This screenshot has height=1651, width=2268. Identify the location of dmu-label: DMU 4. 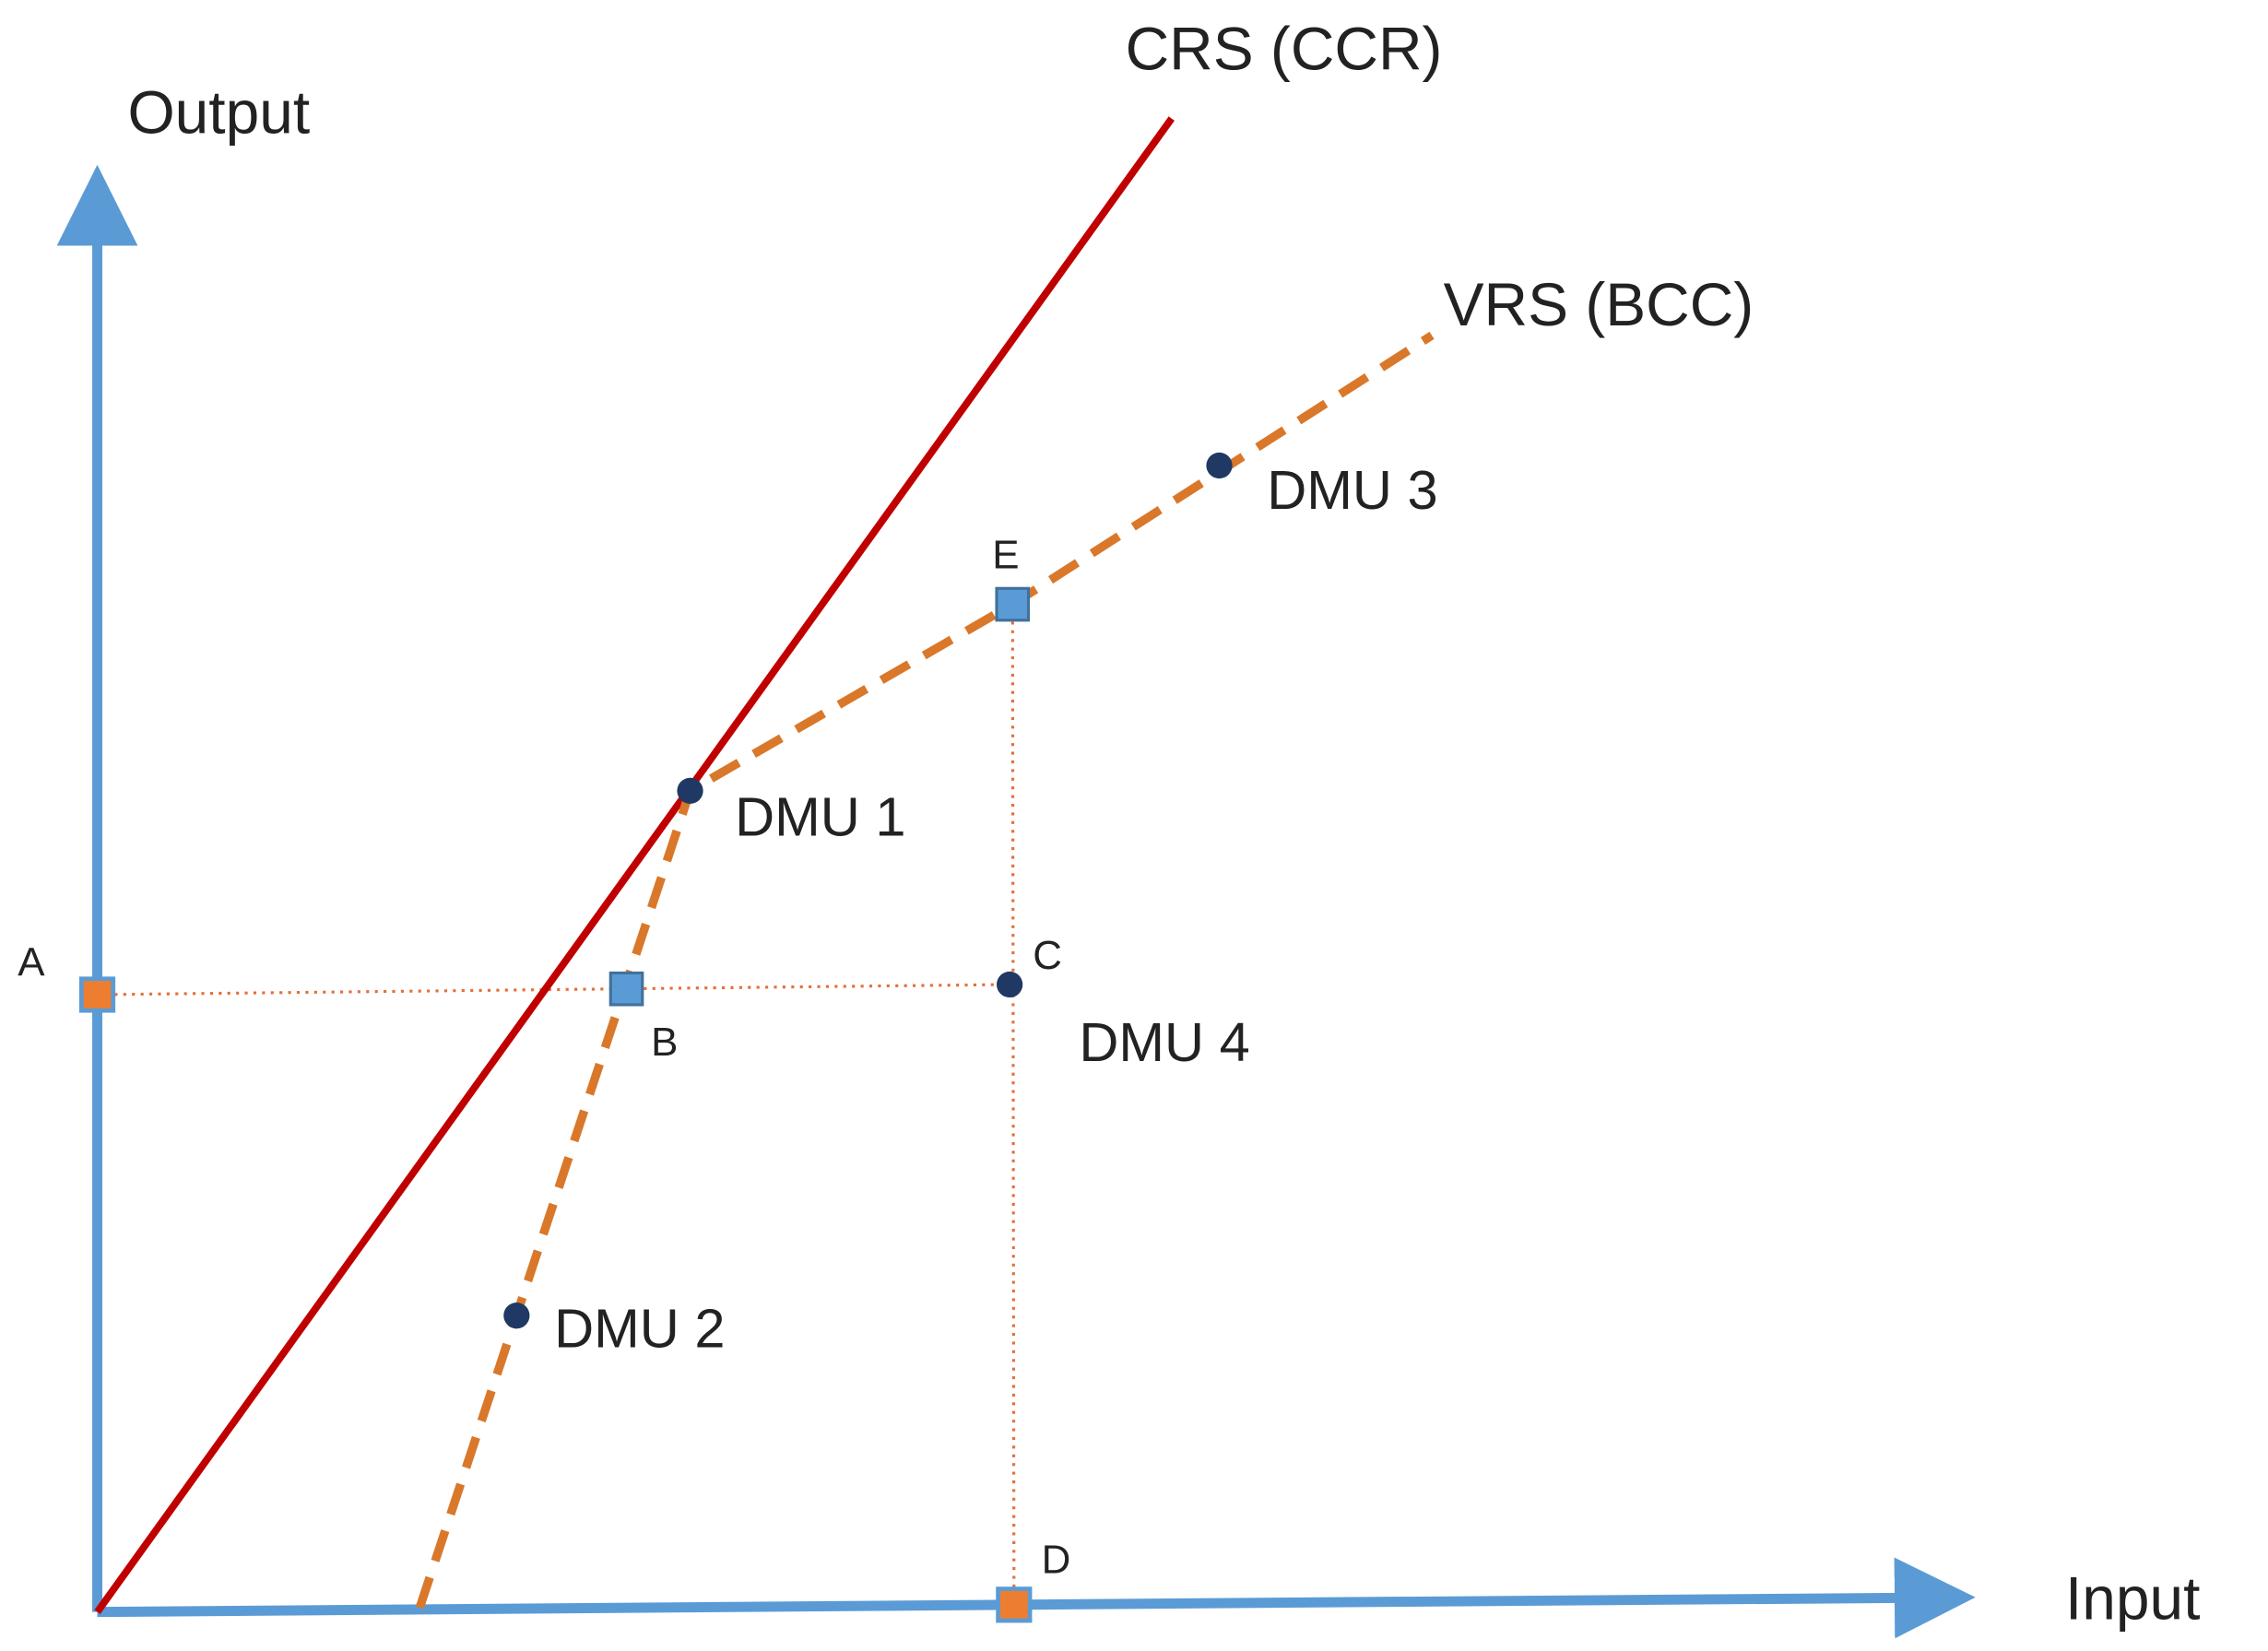
(1164, 1042).